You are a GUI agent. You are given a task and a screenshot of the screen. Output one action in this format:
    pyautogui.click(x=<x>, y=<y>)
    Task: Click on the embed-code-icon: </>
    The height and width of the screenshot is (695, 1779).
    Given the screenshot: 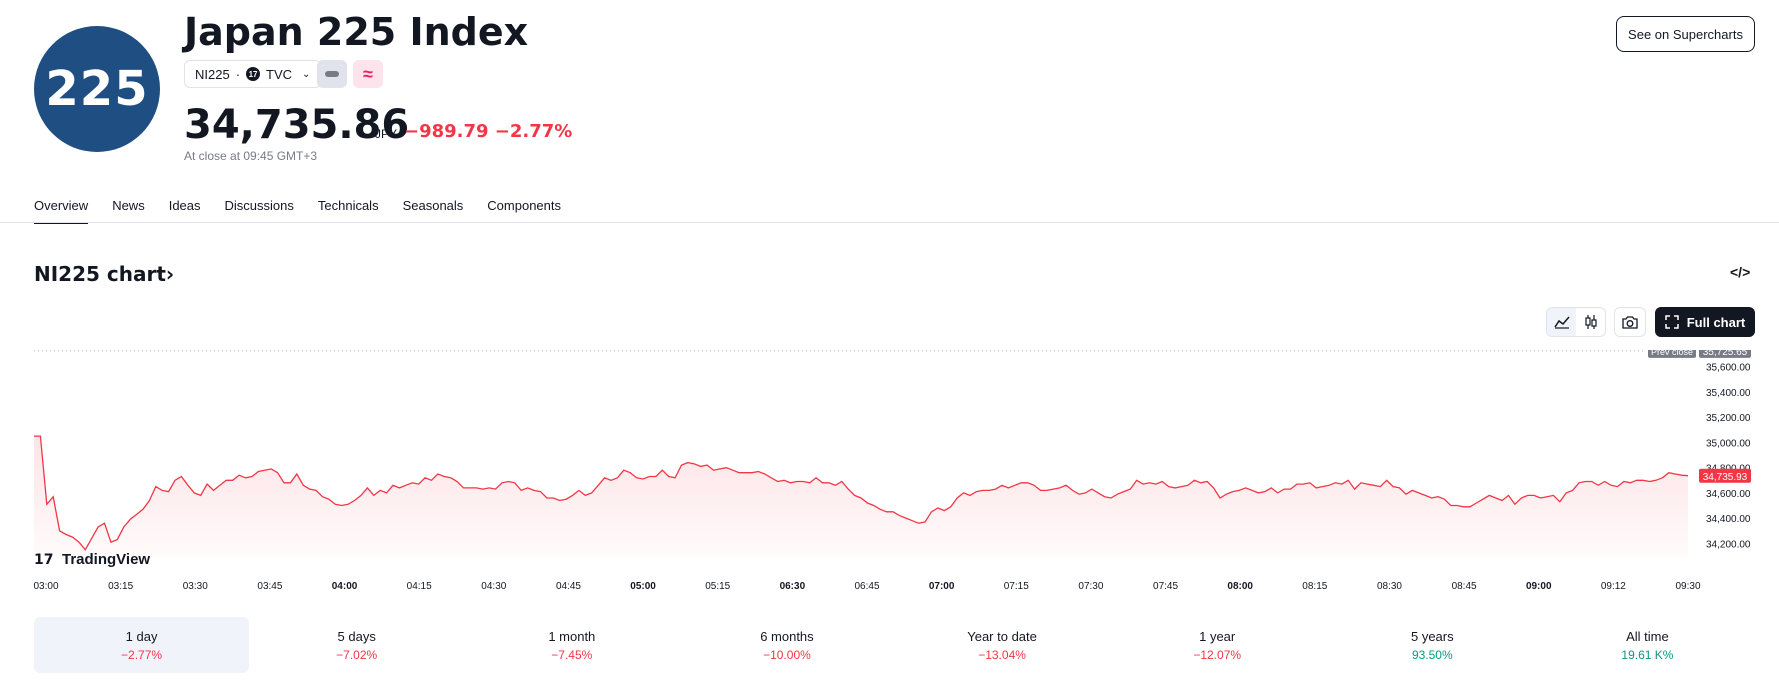 What is the action you would take?
    pyautogui.click(x=1740, y=272)
    